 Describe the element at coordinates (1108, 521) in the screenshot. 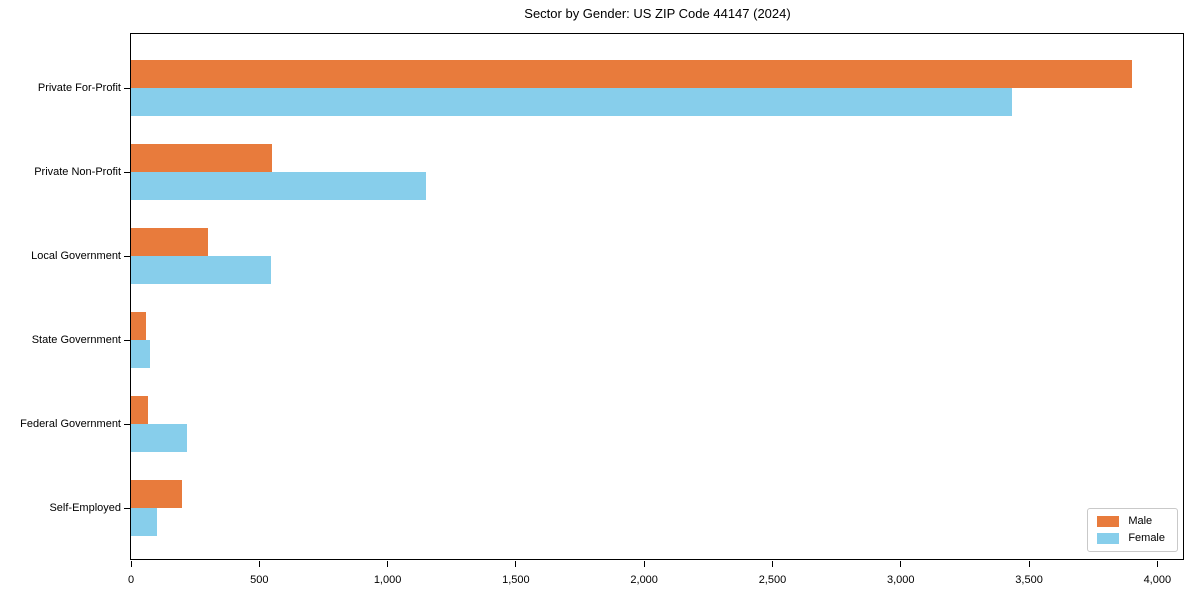

I see `legend-swatch-male` at that location.